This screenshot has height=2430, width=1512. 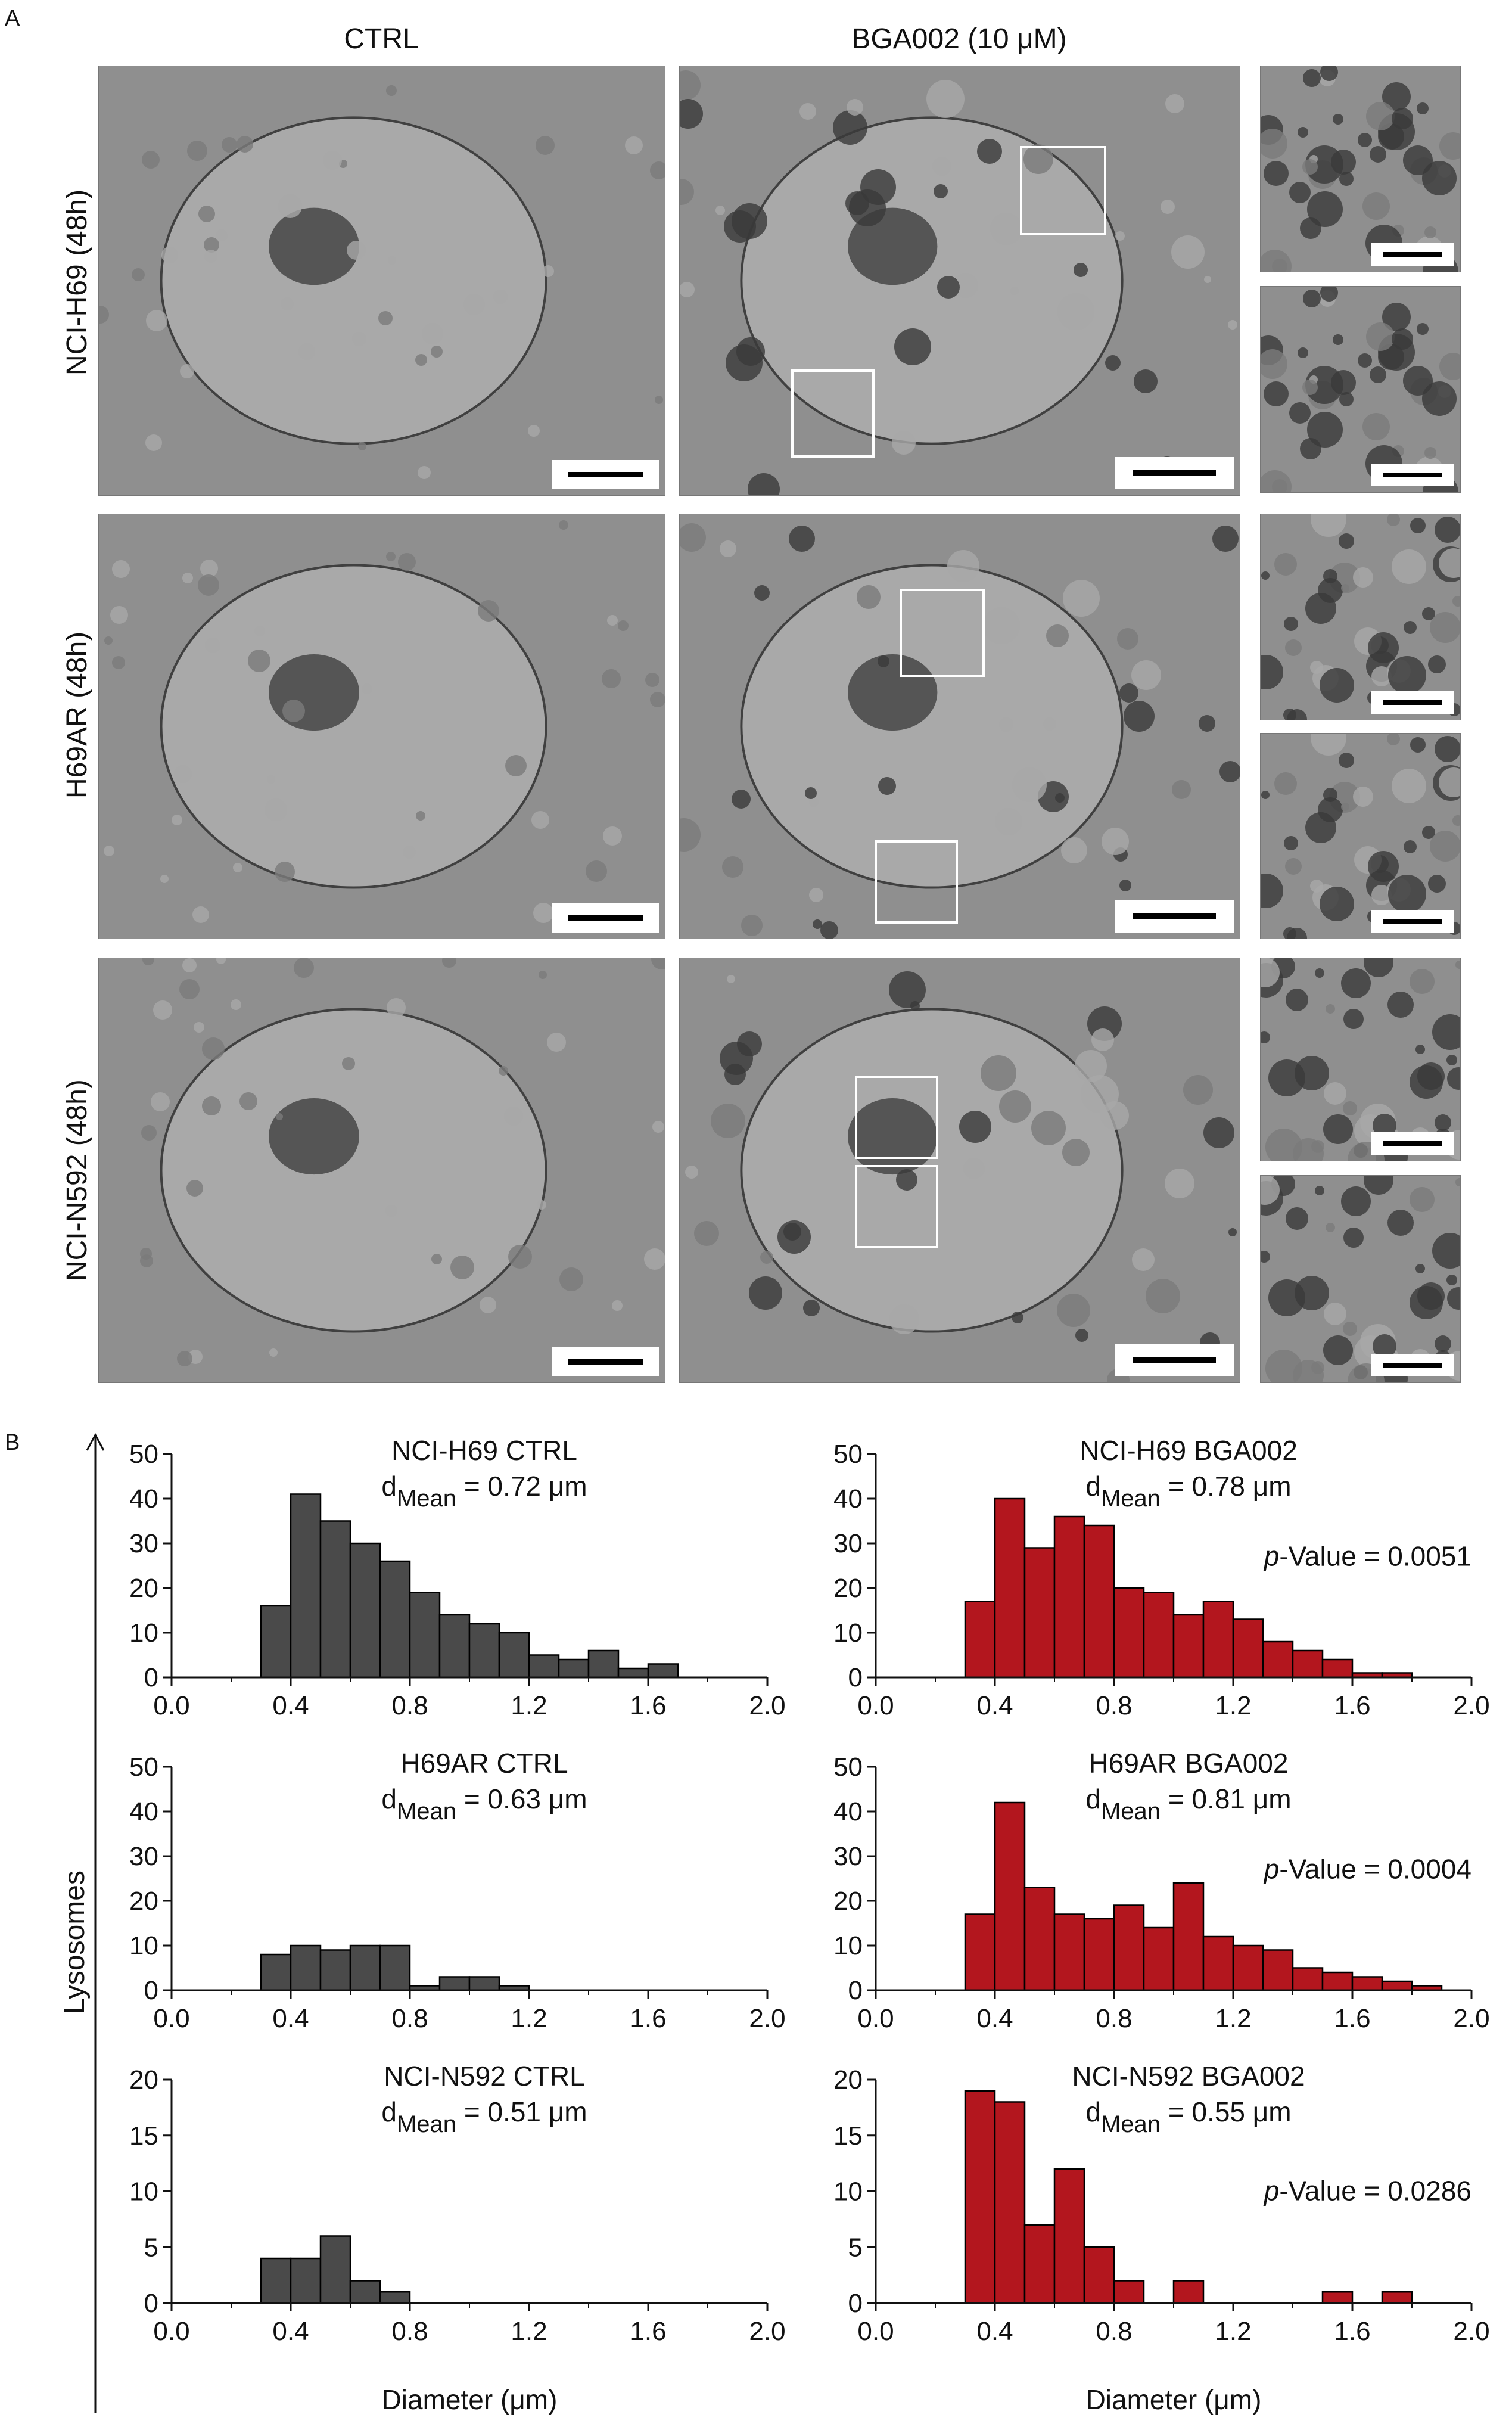 I want to click on y-axis-arrow, so click(x=95, y=1922).